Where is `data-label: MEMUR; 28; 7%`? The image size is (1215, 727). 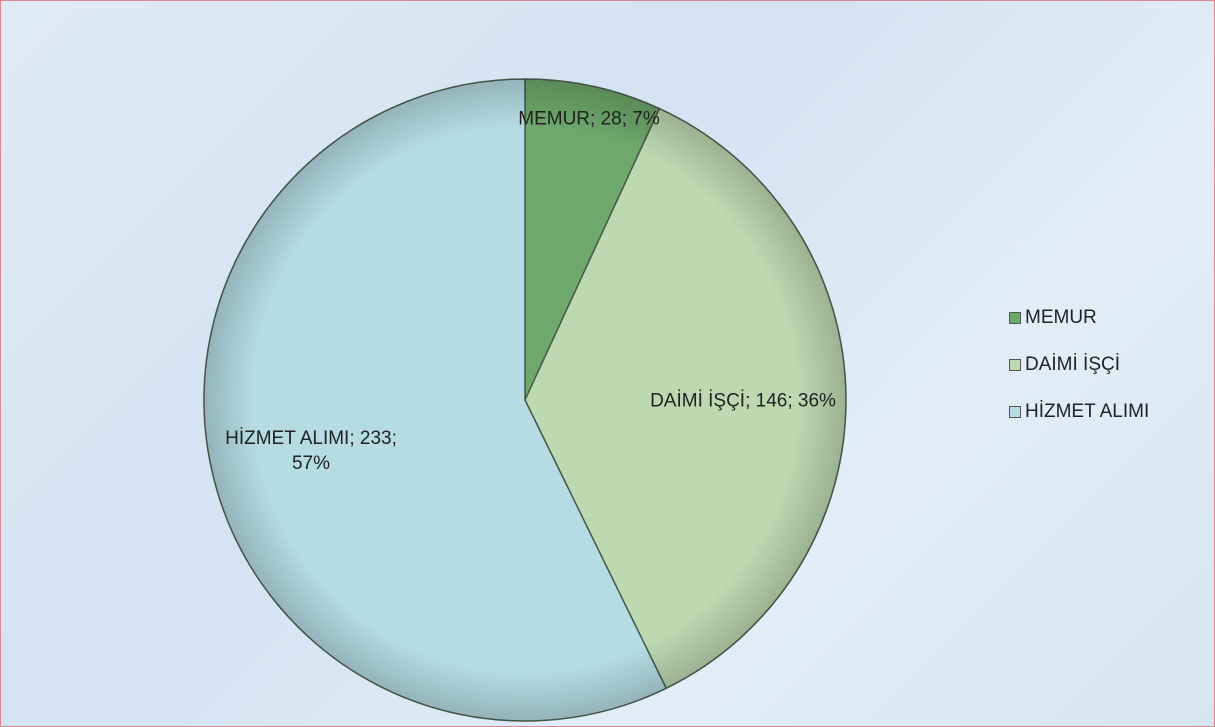 data-label: MEMUR; 28; 7% is located at coordinates (589, 119).